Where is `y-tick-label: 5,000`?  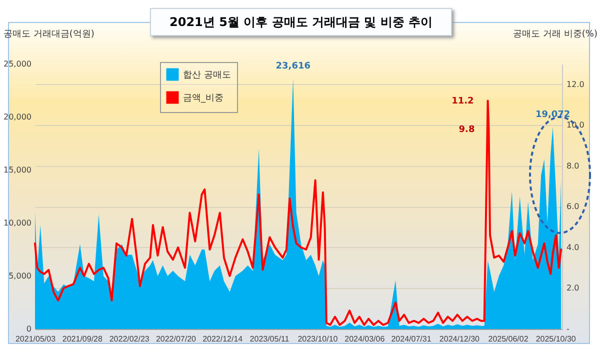 y-tick-label: 5,000 is located at coordinates (20, 276).